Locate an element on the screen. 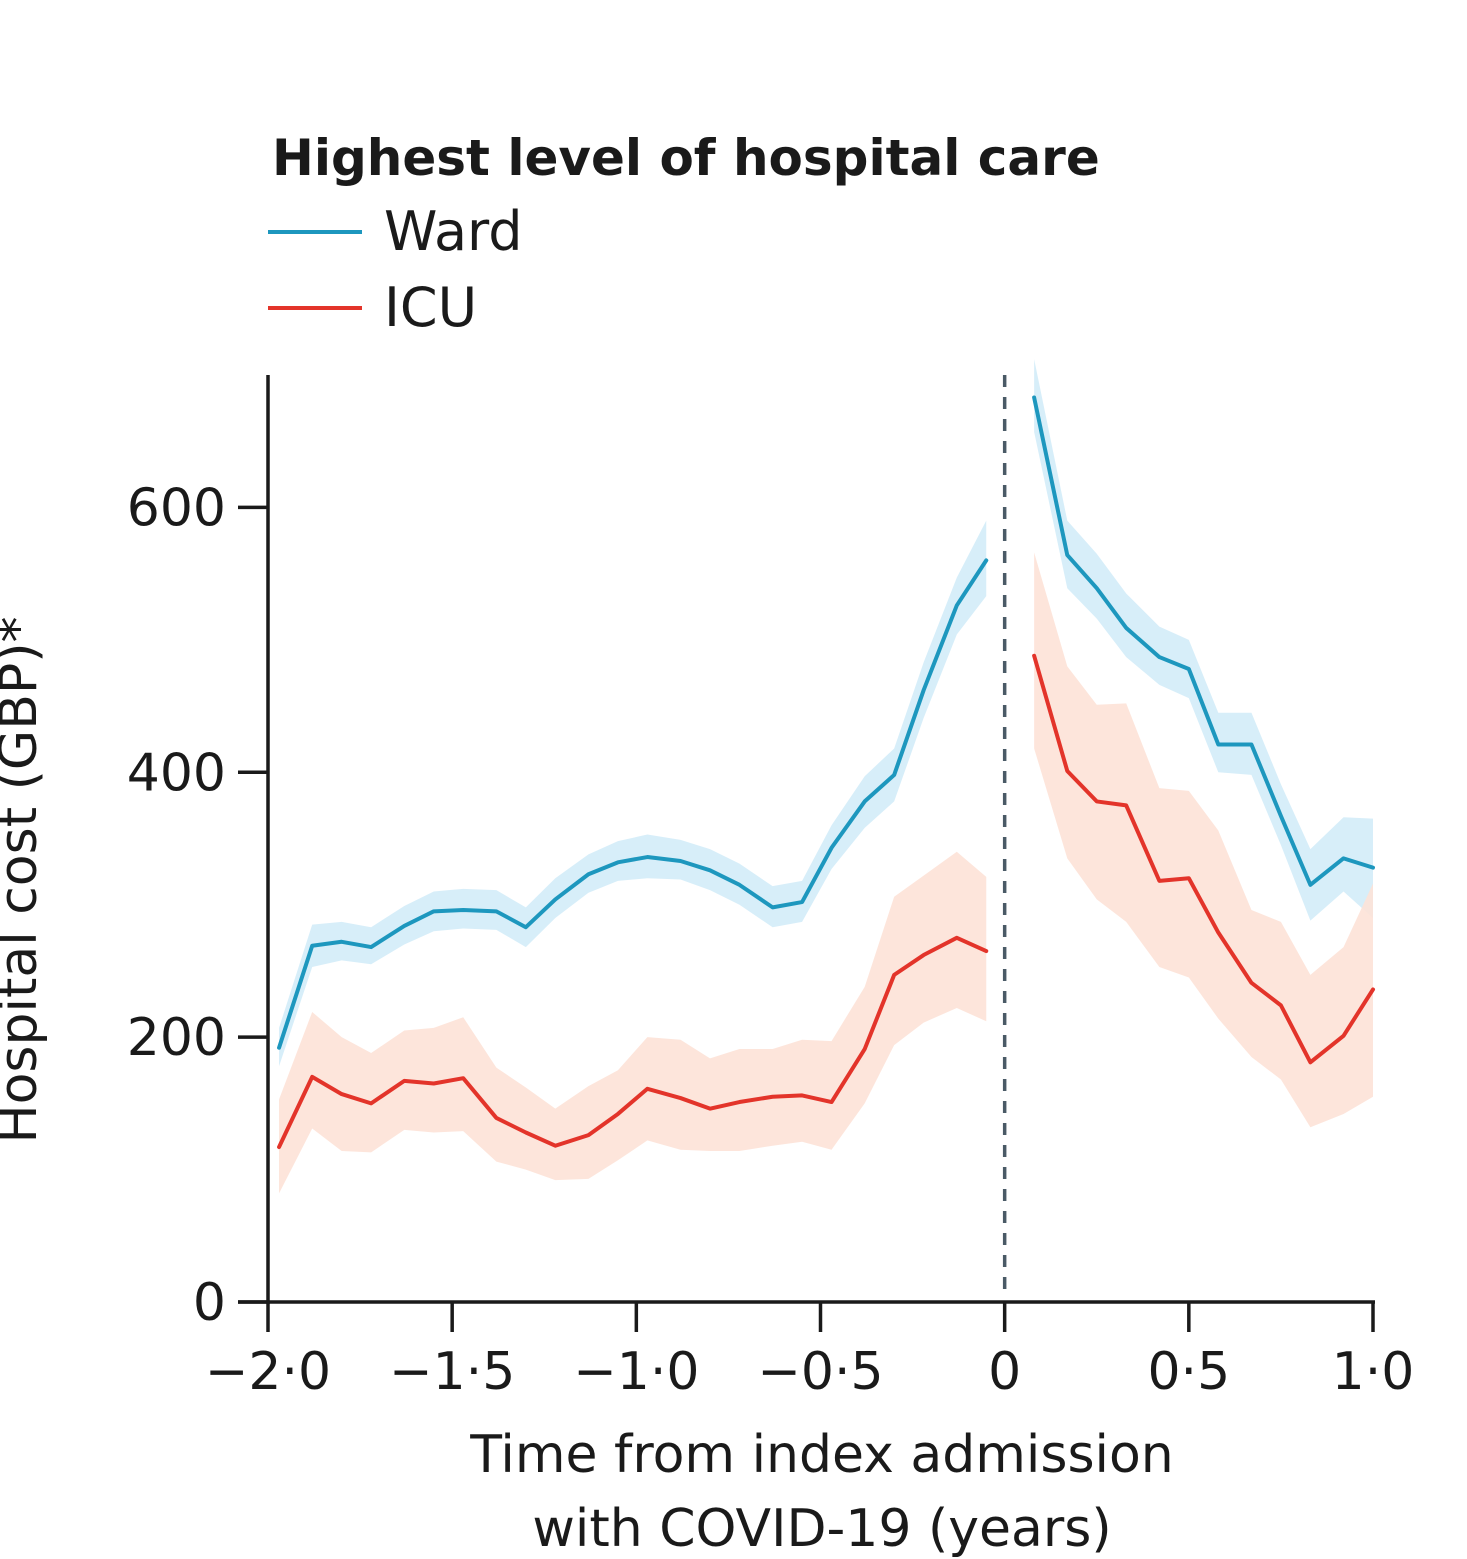  y-tick-label: 0 is located at coordinates (209, 1303).